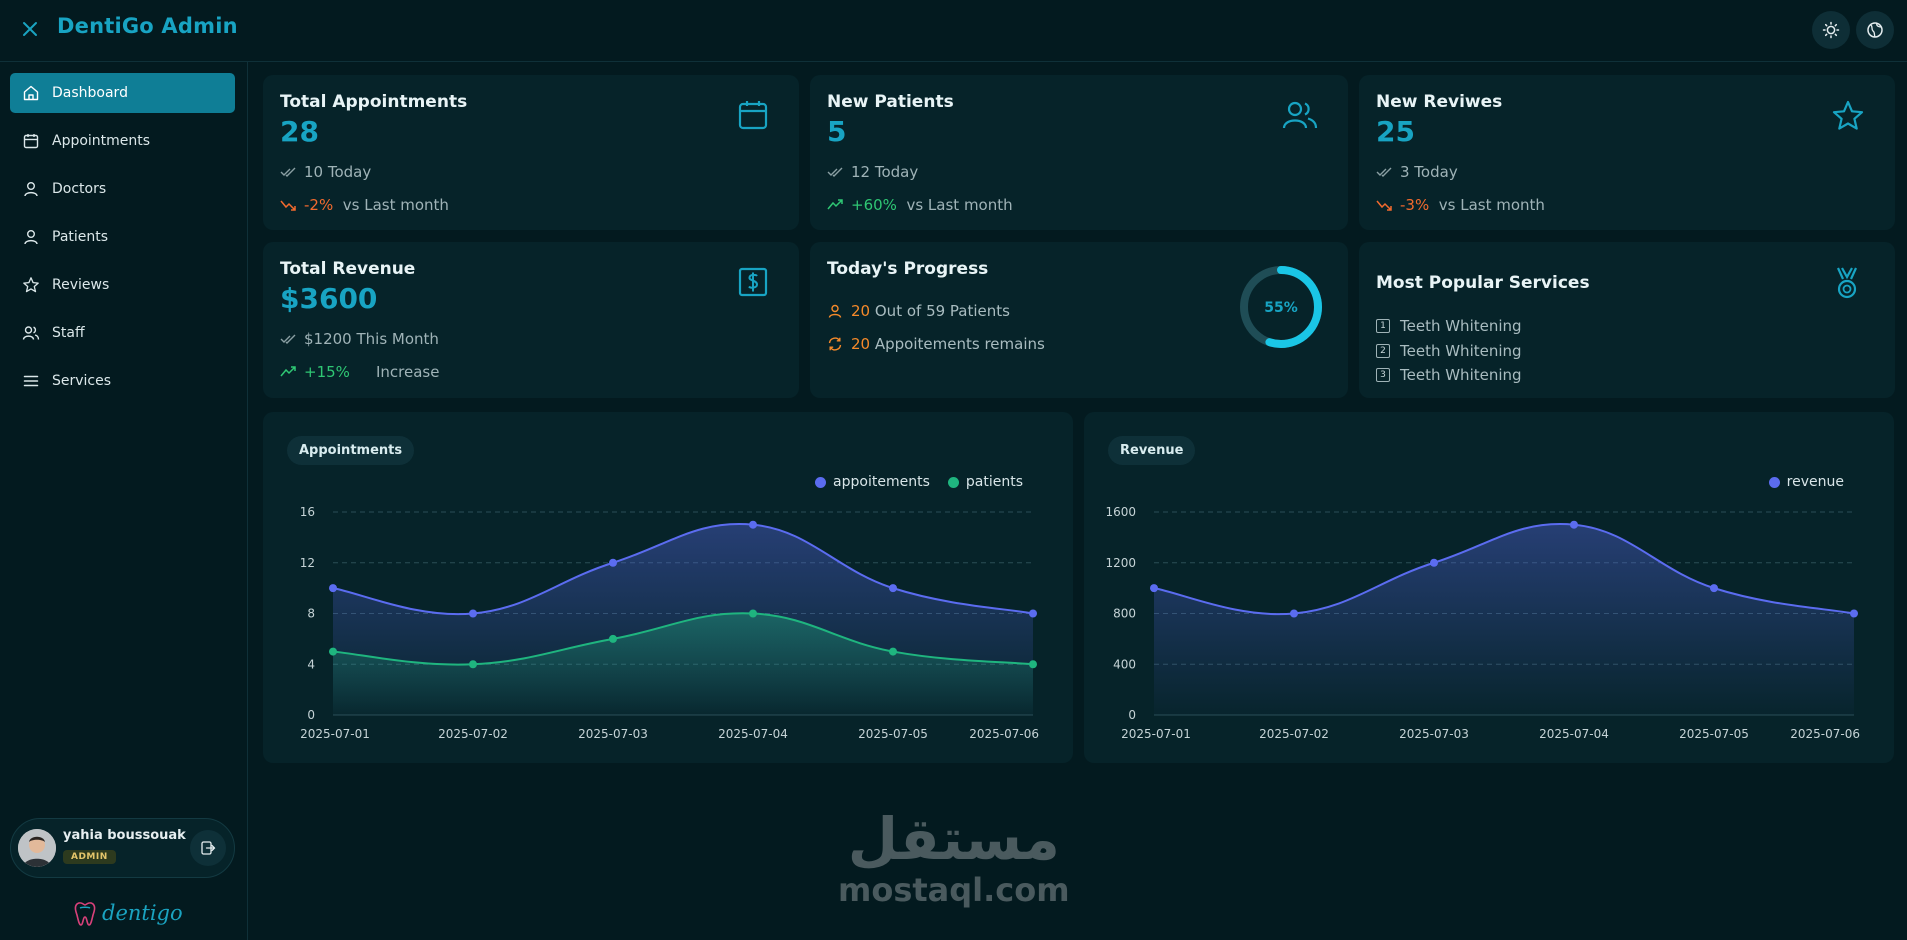  Describe the element at coordinates (1124, 664) in the screenshot. I see `y-tick-label: 400` at that location.